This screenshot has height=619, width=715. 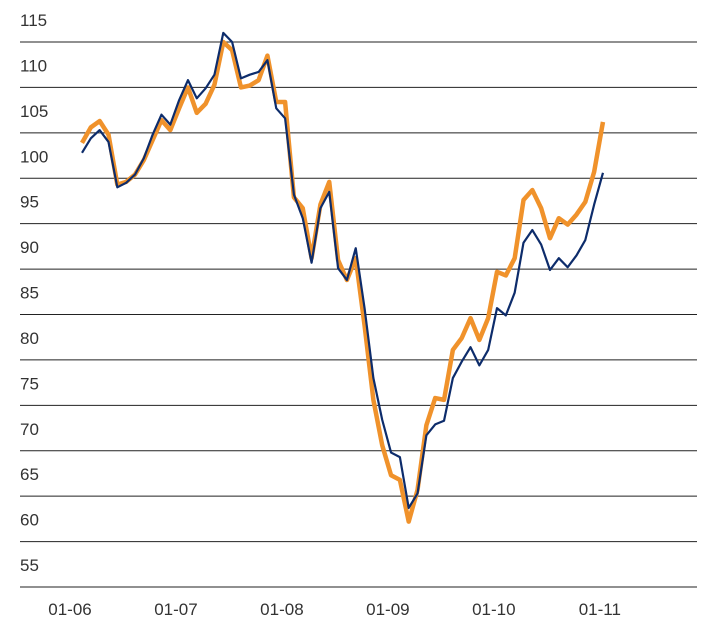 What do you see at coordinates (34, 111) in the screenshot?
I see `y-tick-label: 105` at bounding box center [34, 111].